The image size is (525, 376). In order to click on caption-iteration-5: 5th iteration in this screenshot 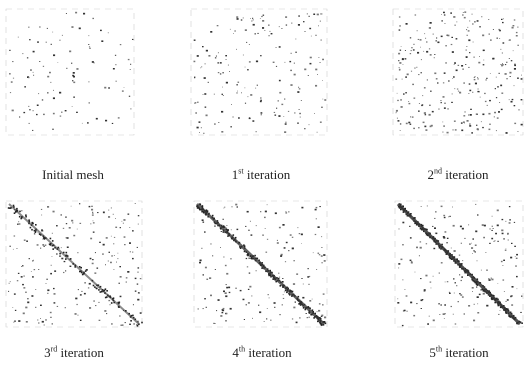, I will do `click(449, 353)`.